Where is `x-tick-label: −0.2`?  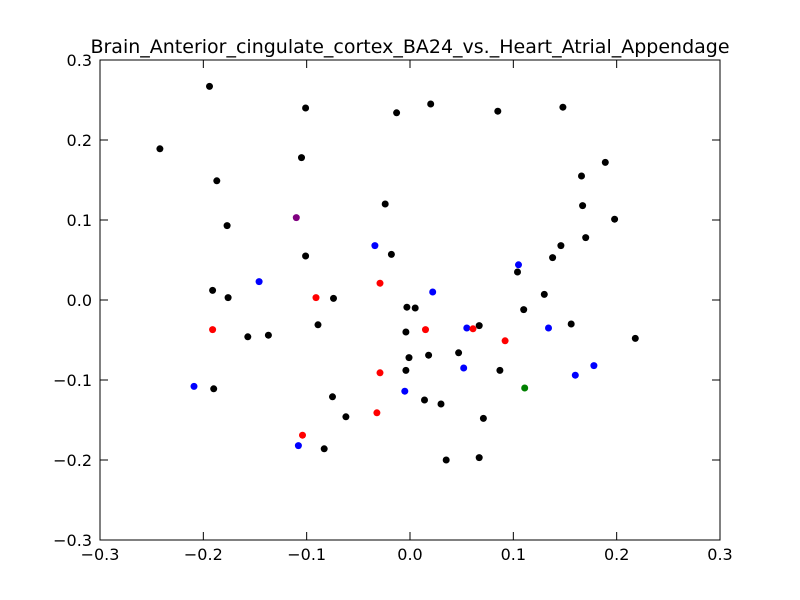
x-tick-label: −0.2 is located at coordinates (203, 554).